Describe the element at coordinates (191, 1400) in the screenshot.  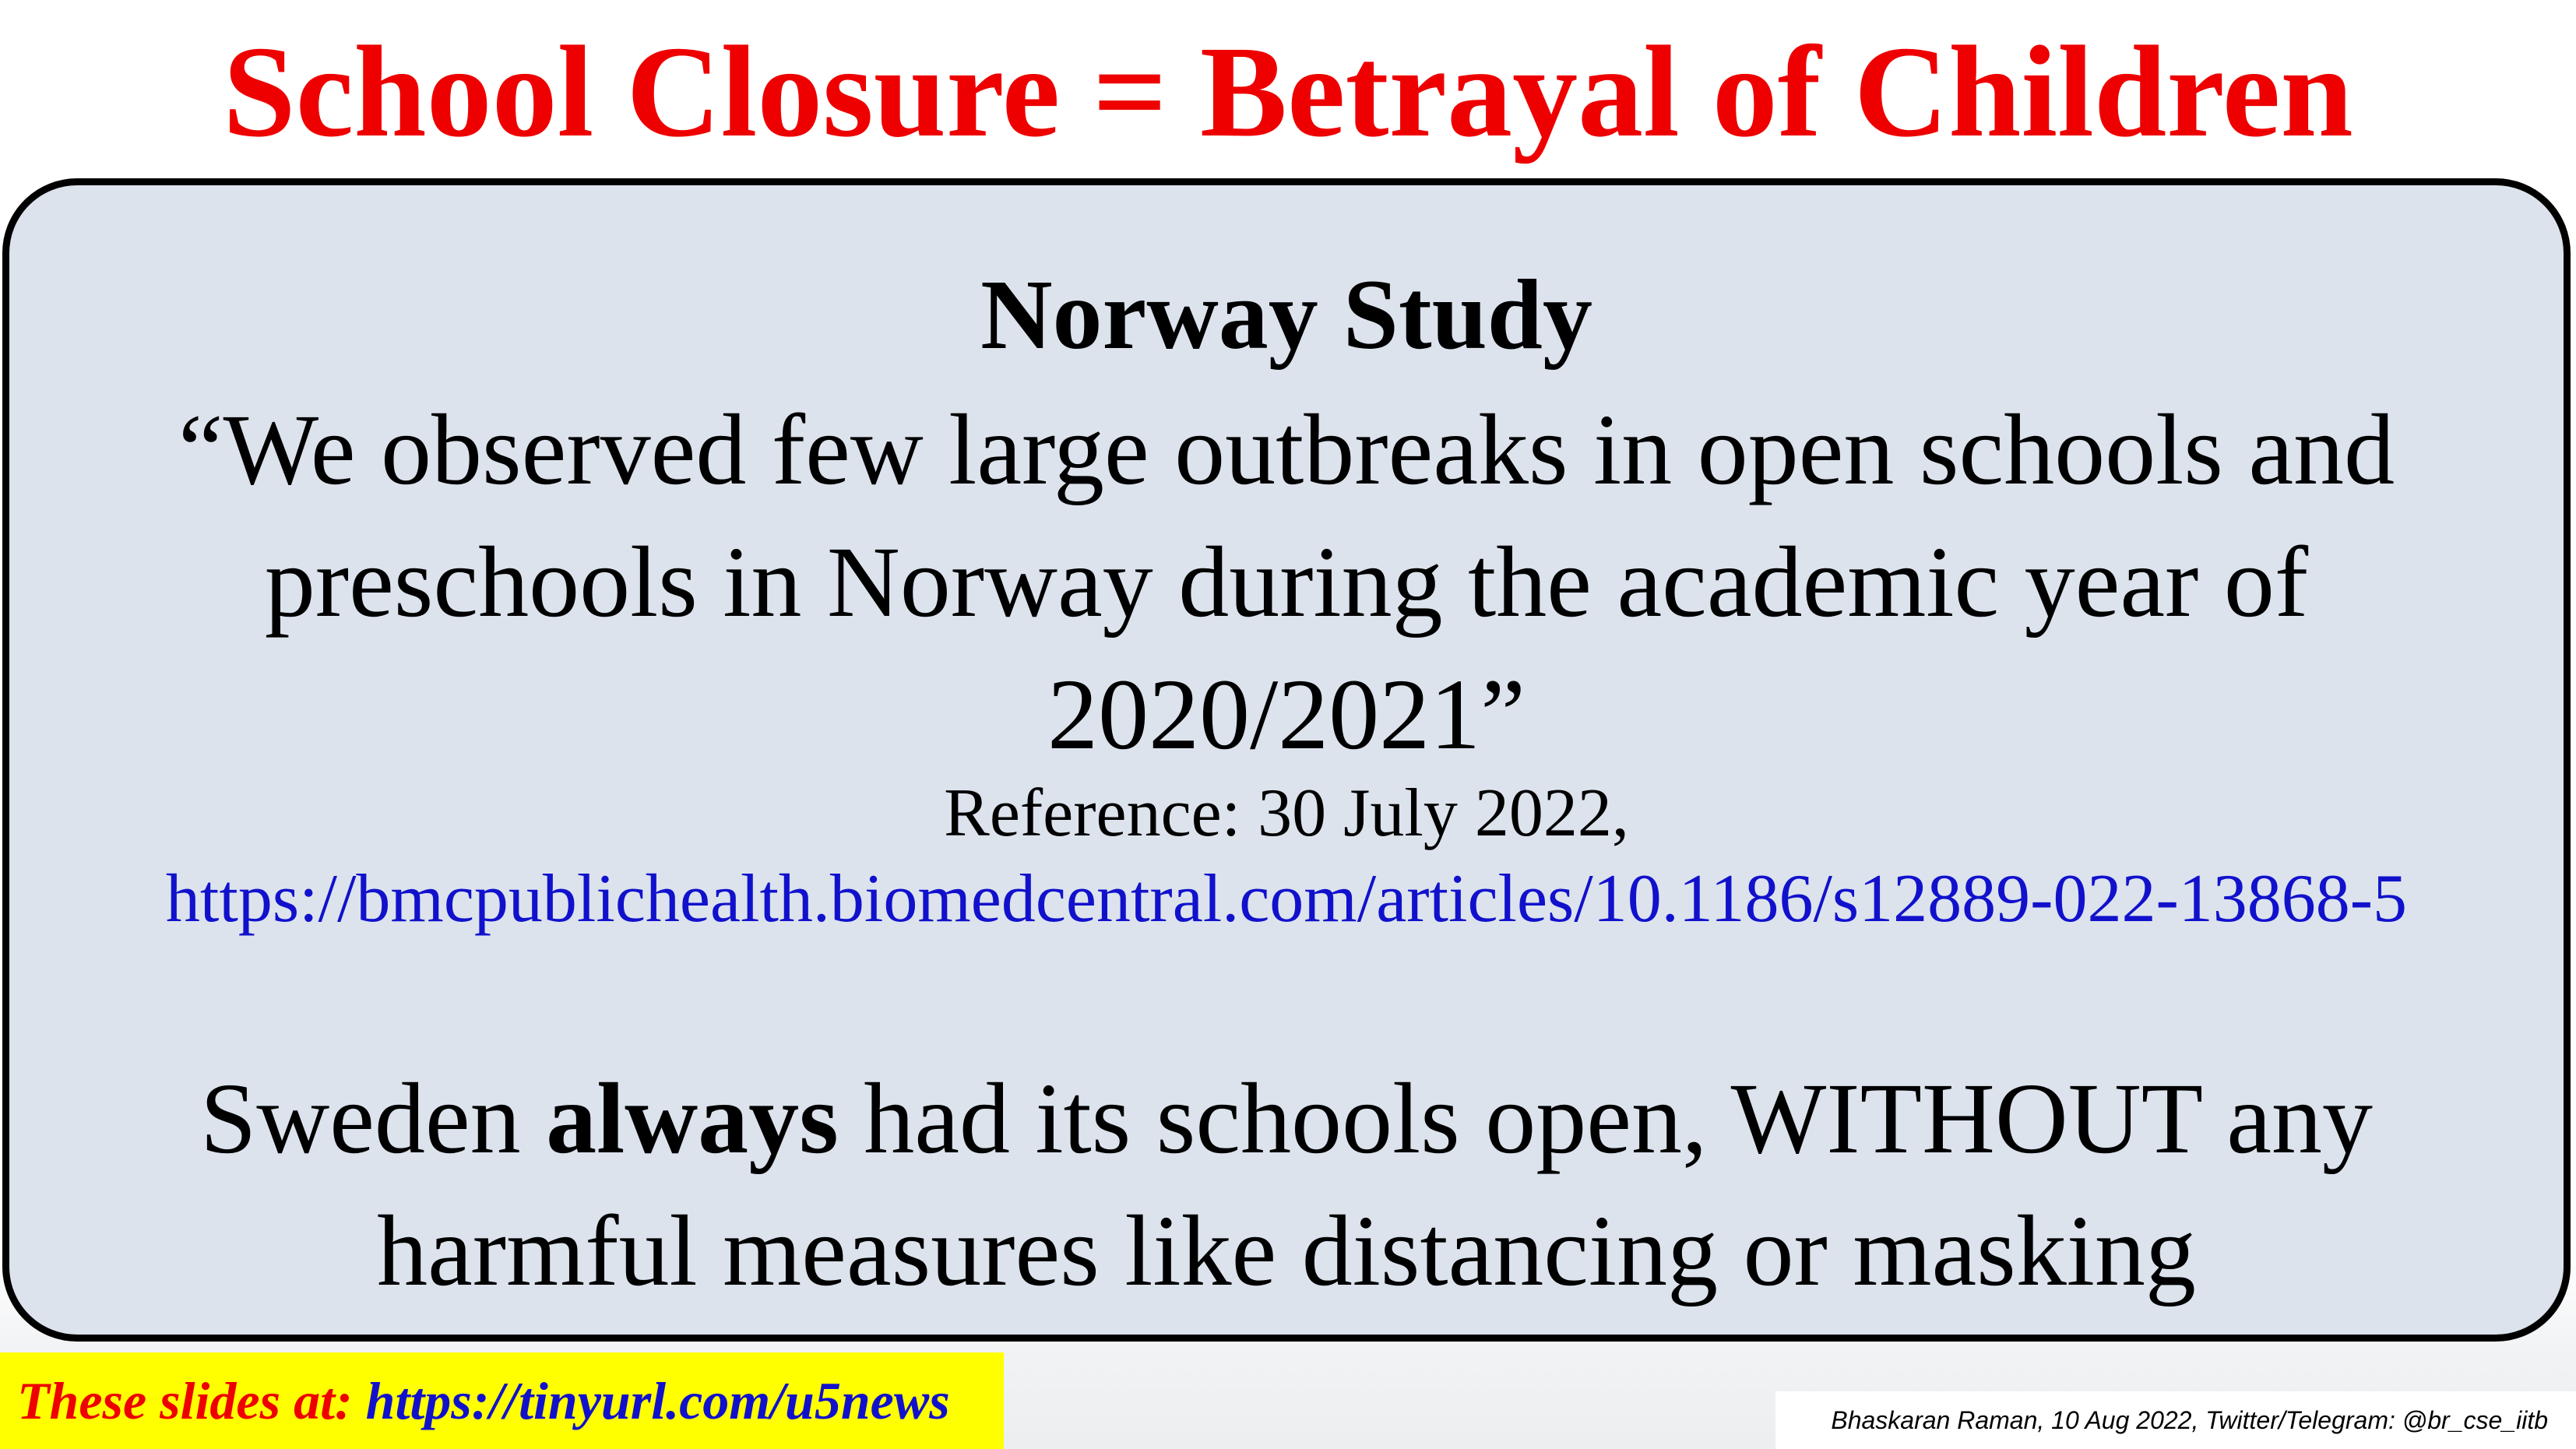
I see `slides-label: These slides at:` at that location.